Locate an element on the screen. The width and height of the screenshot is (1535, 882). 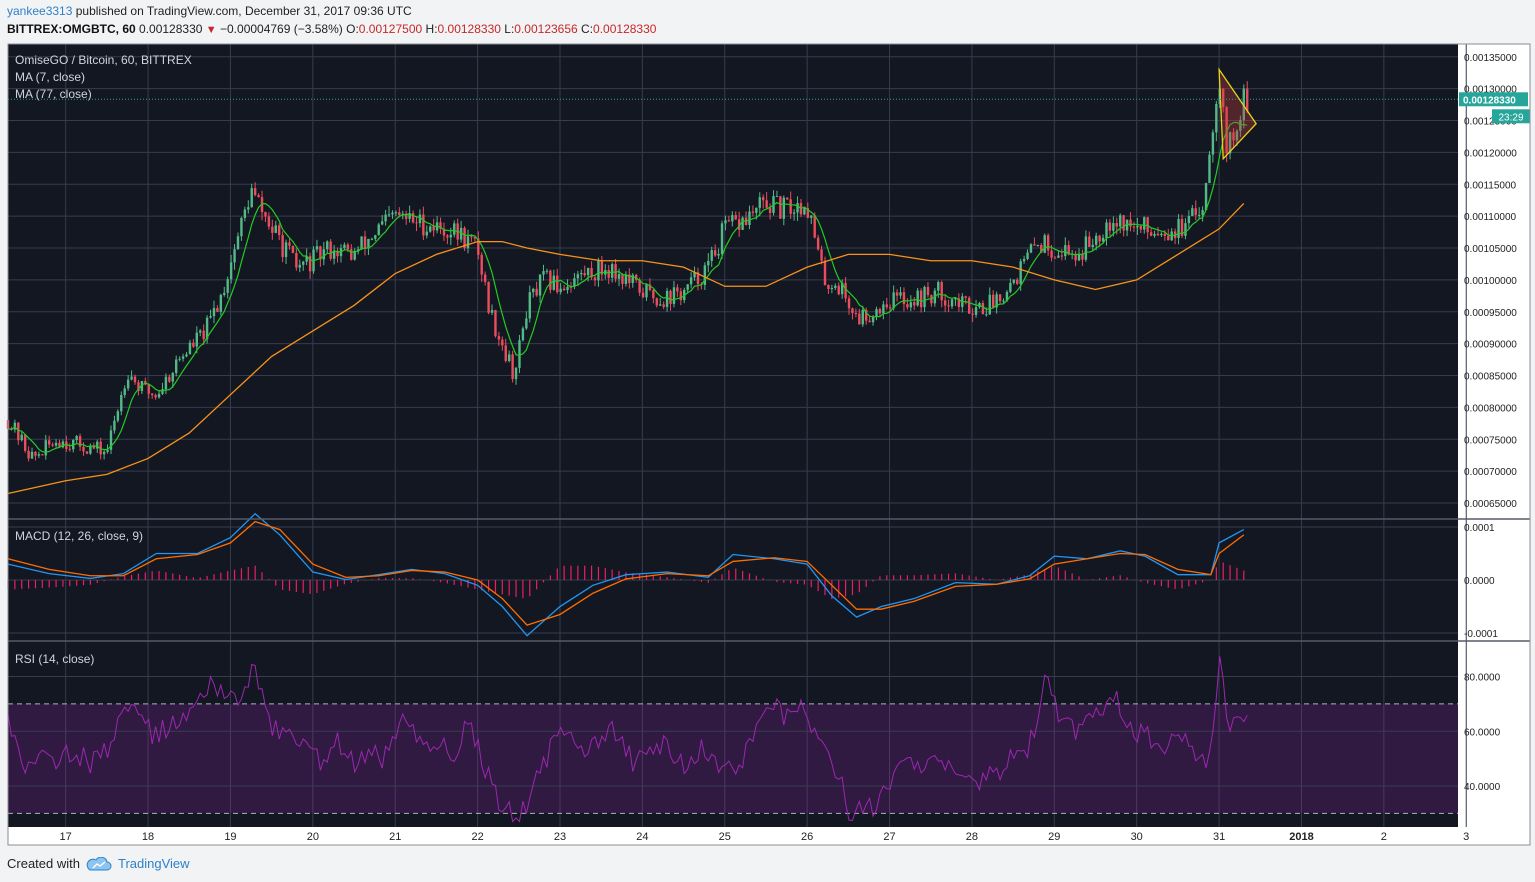
x-tick-label: 2018 is located at coordinates (1301, 837).